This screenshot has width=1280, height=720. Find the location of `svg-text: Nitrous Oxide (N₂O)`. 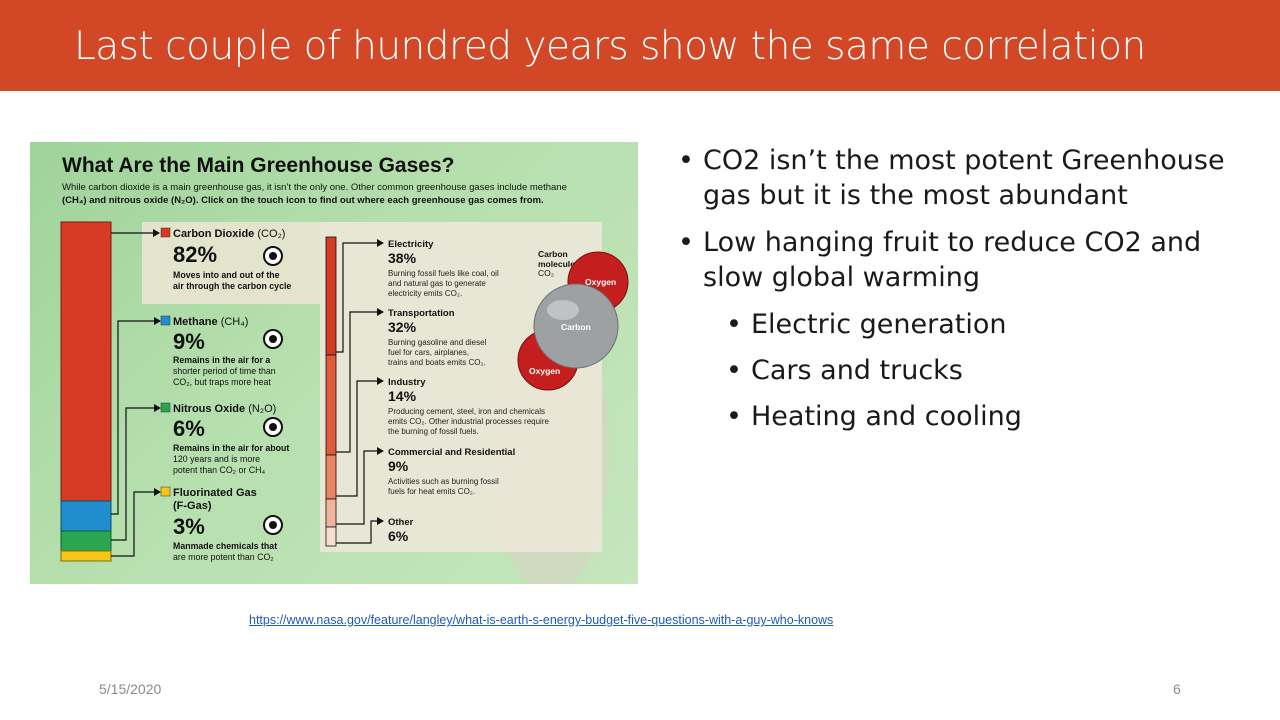

svg-text: Nitrous Oxide (N₂O) is located at coordinates (224, 409).